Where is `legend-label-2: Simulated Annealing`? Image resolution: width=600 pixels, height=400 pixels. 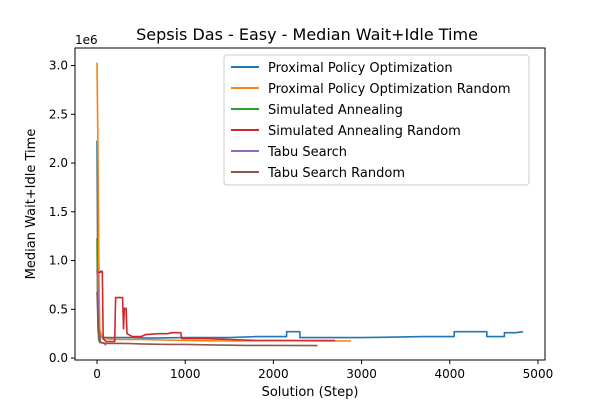 legend-label-2: Simulated Annealing is located at coordinates (335, 110).